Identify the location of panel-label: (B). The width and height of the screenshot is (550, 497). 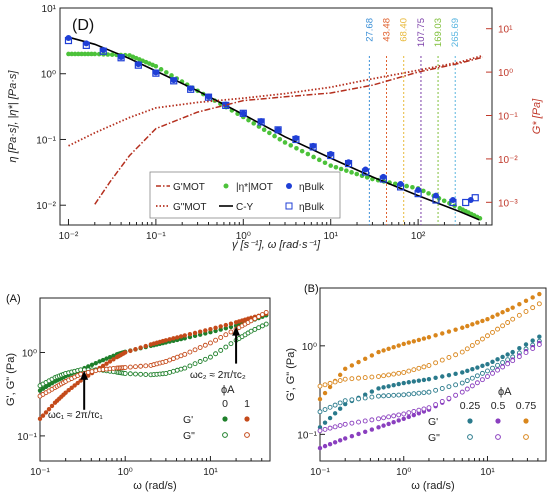
(311, 289).